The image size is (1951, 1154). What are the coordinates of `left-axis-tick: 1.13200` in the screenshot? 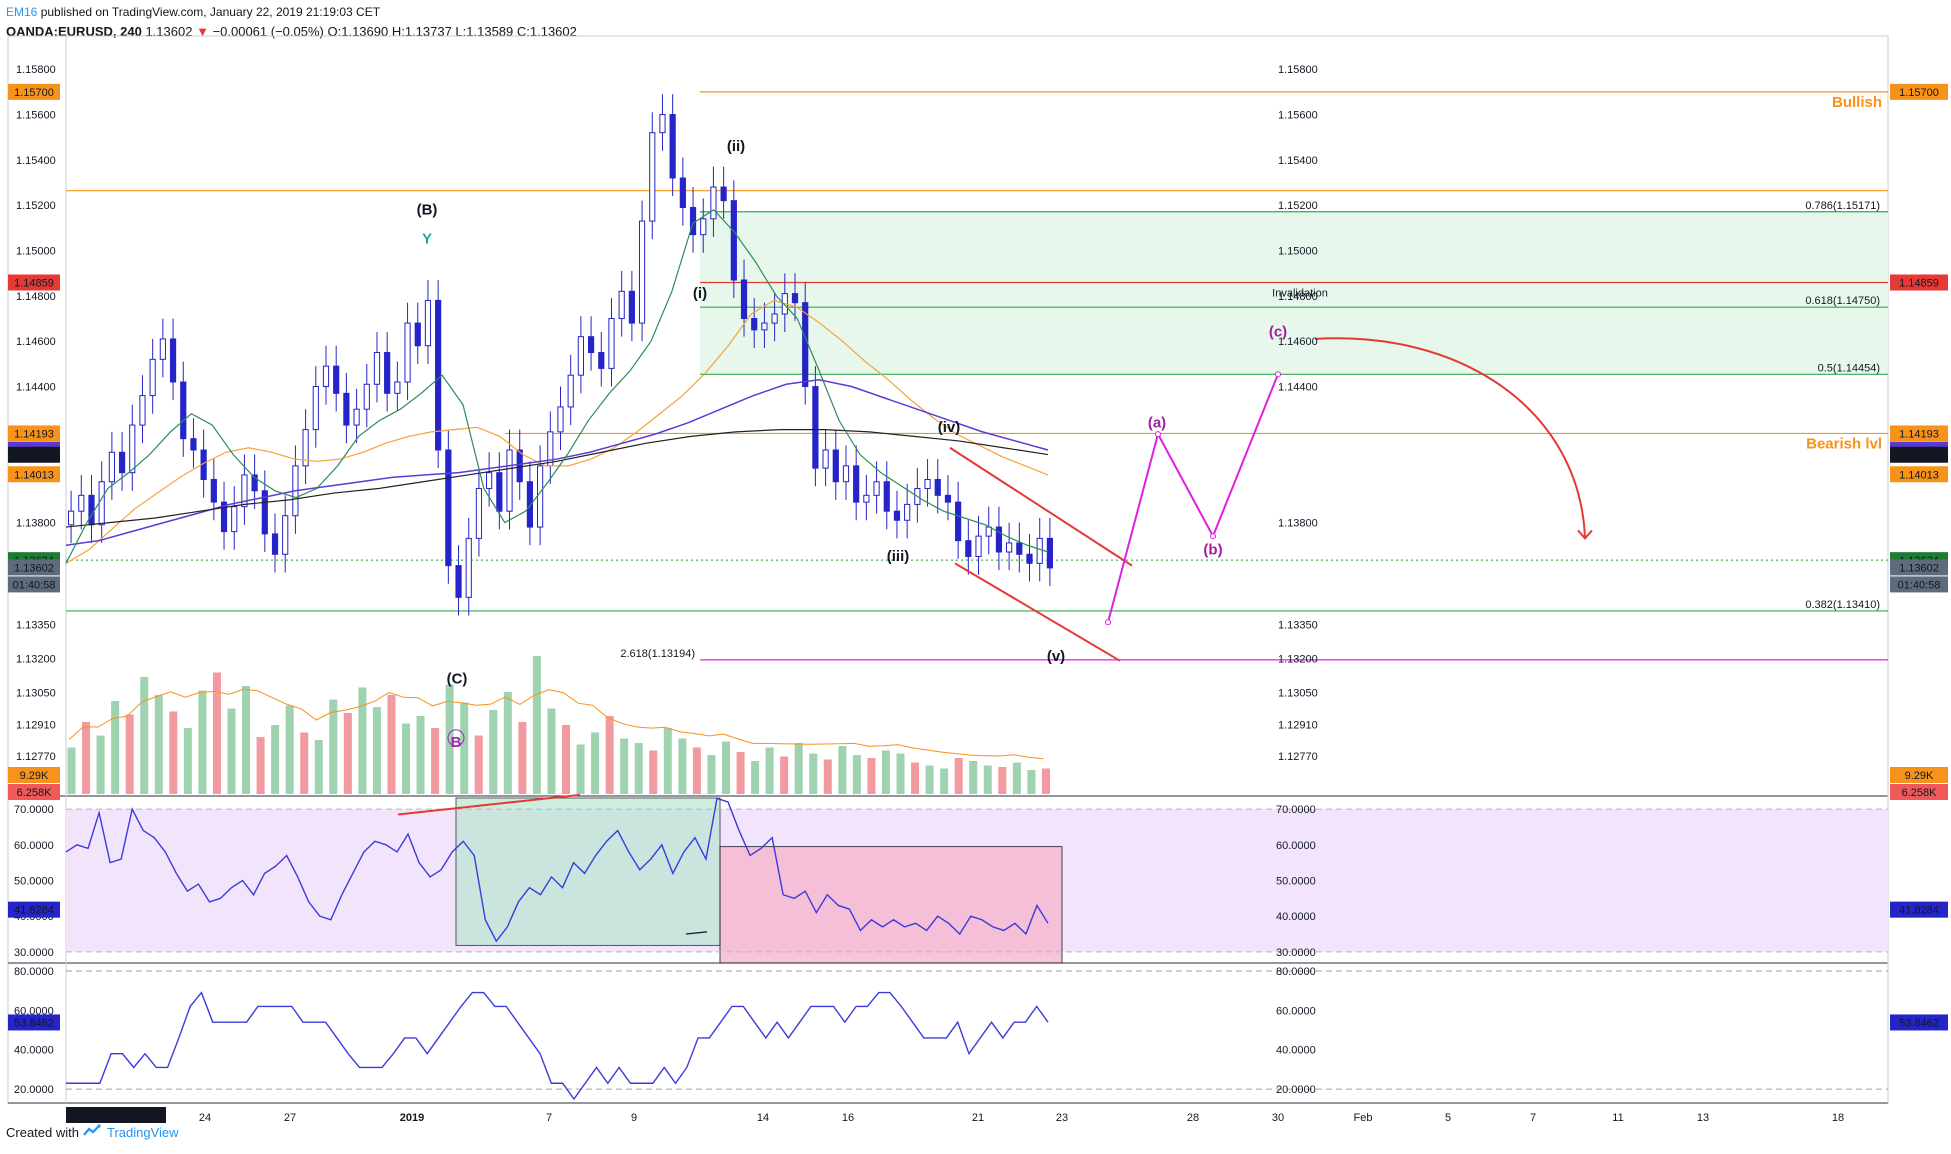 It's located at (36, 660).